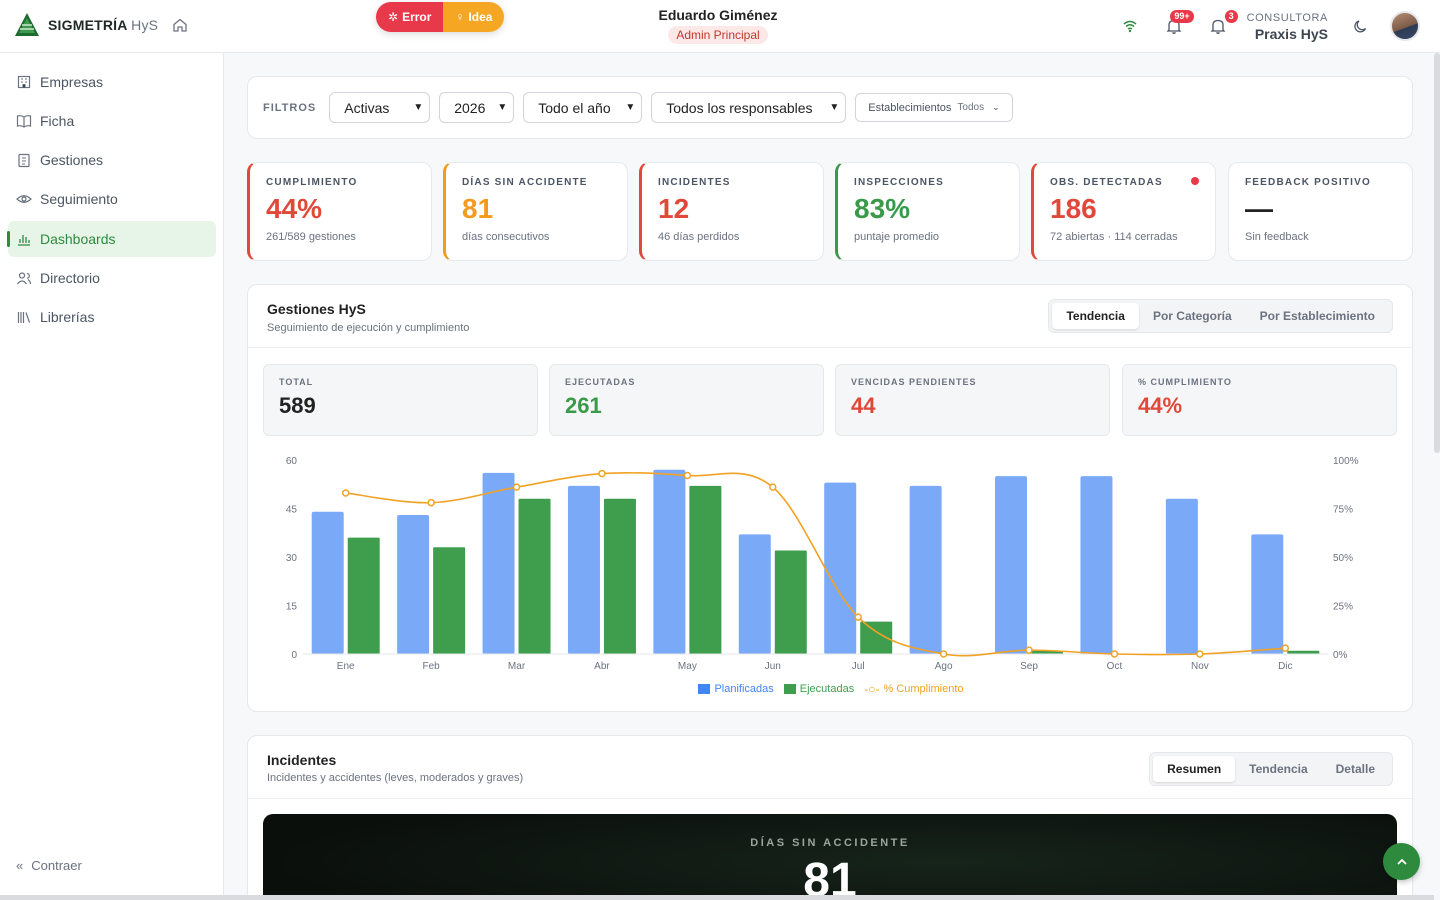  What do you see at coordinates (418, 107) in the screenshot?
I see `chevron-down-icon: ▼` at bounding box center [418, 107].